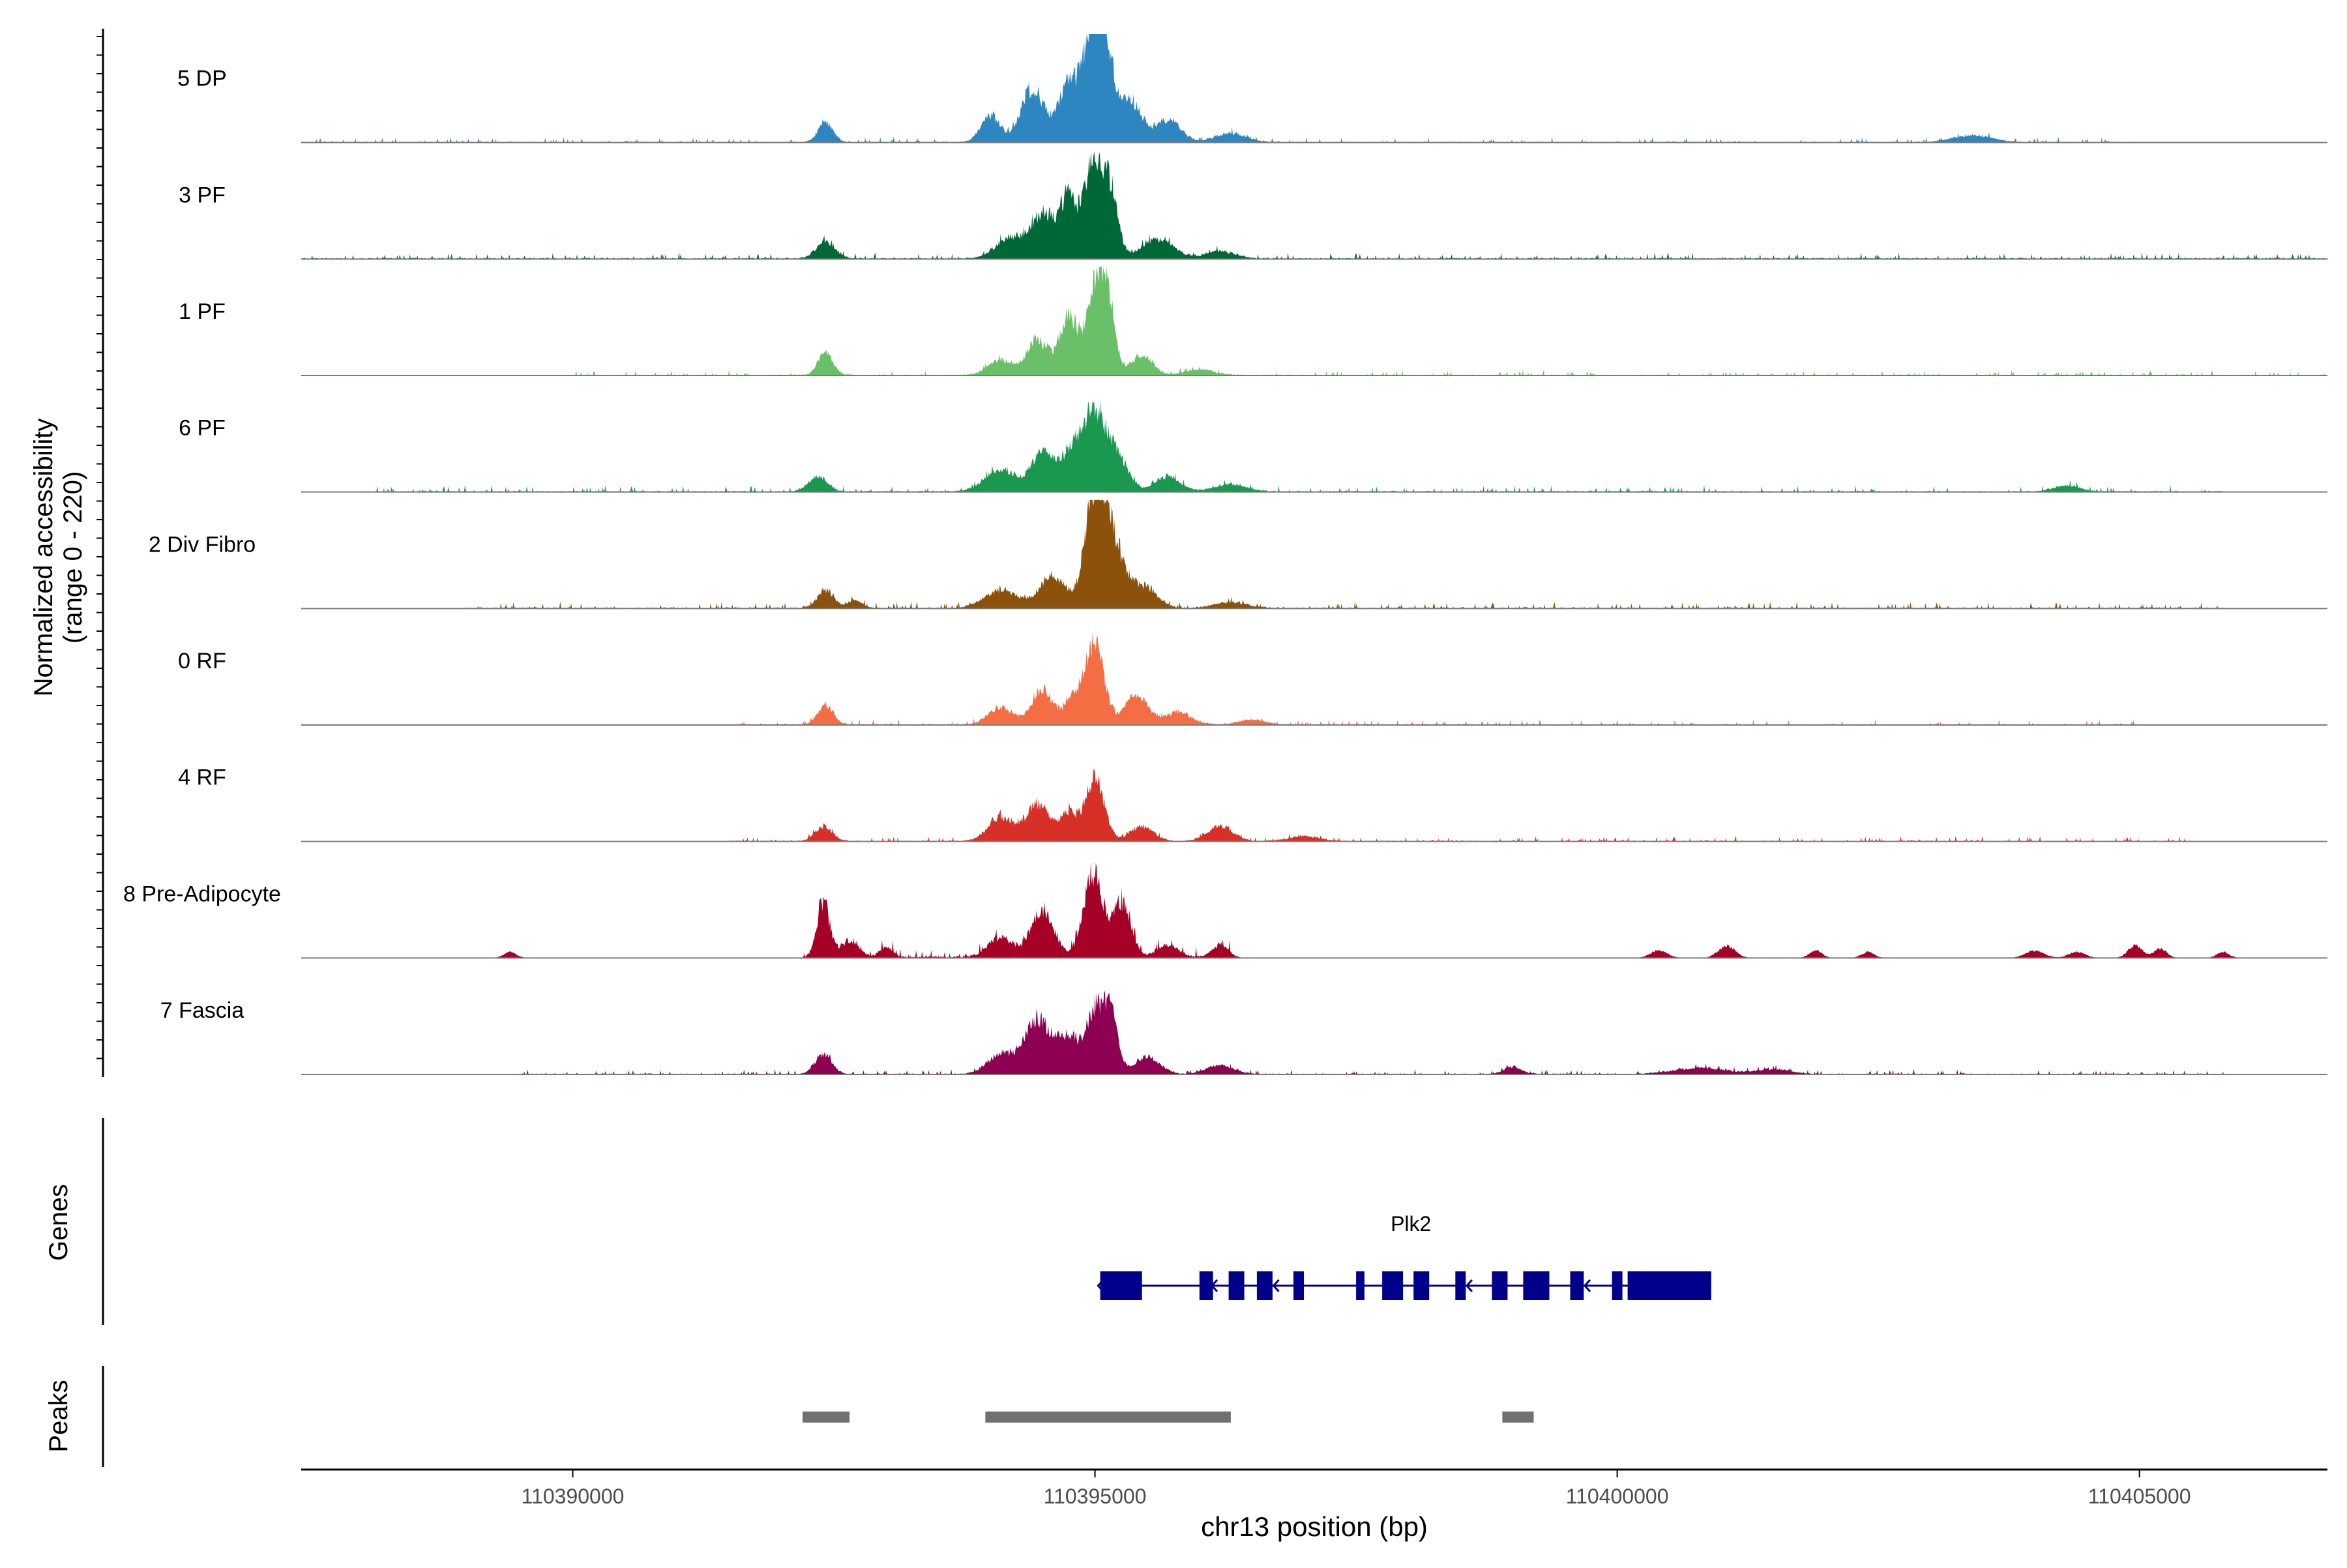  What do you see at coordinates (1314, 89) in the screenshot?
I see `track-area-5-dp` at bounding box center [1314, 89].